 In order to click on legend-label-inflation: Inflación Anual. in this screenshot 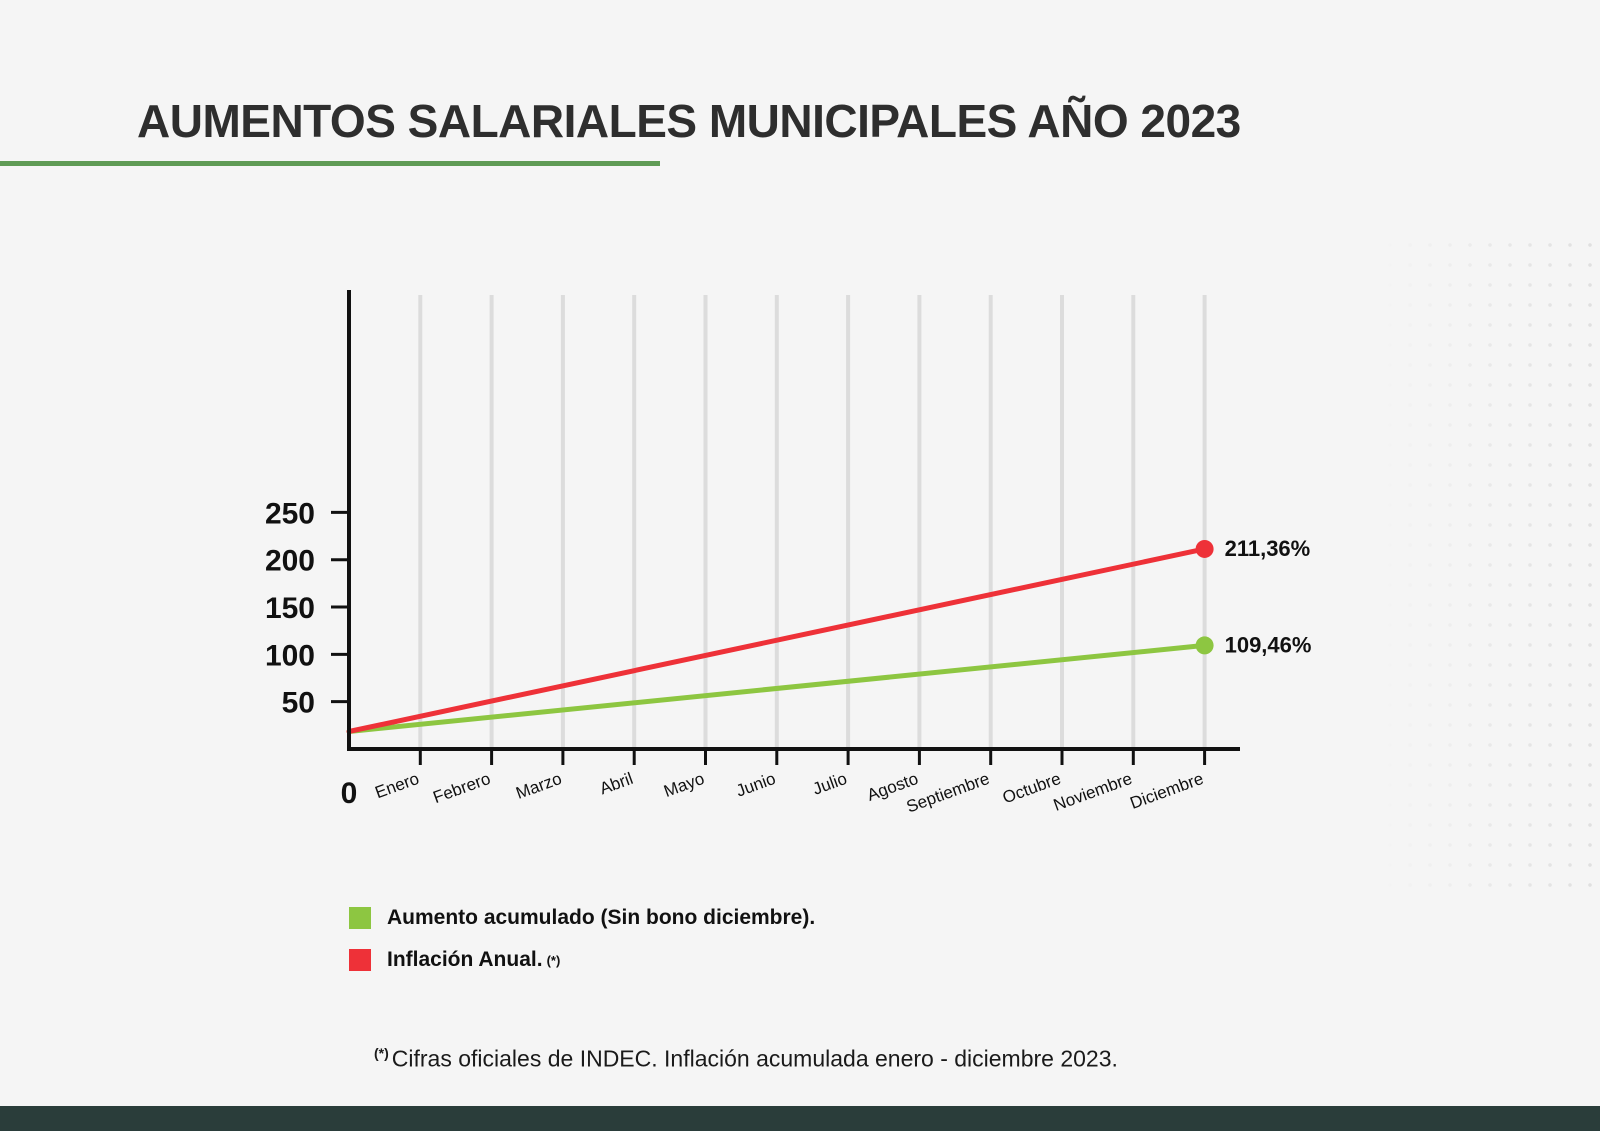, I will do `click(465, 959)`.